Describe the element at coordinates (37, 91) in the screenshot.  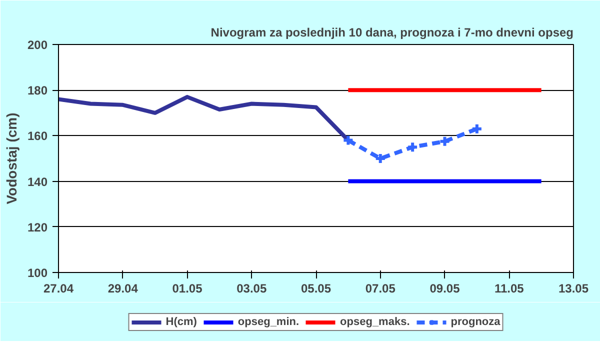
I see `y-tick-label: 180` at that location.